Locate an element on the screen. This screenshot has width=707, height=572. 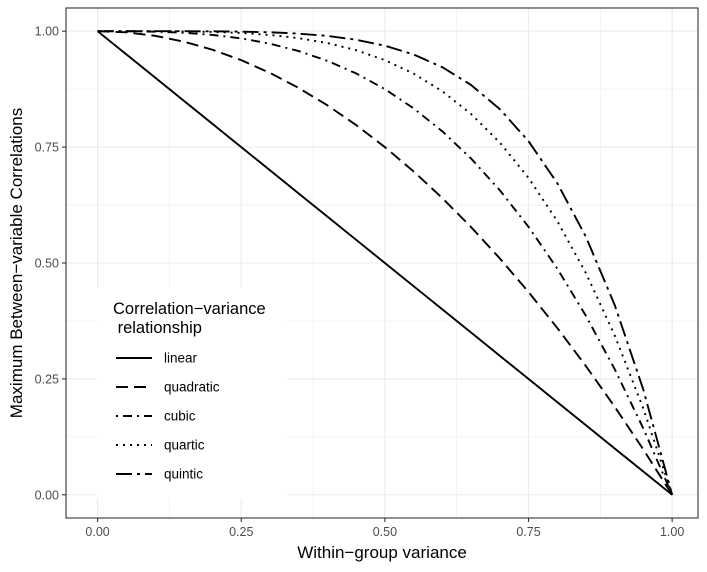
legend-title: Correlation−variance relationship is located at coordinates (189, 318).